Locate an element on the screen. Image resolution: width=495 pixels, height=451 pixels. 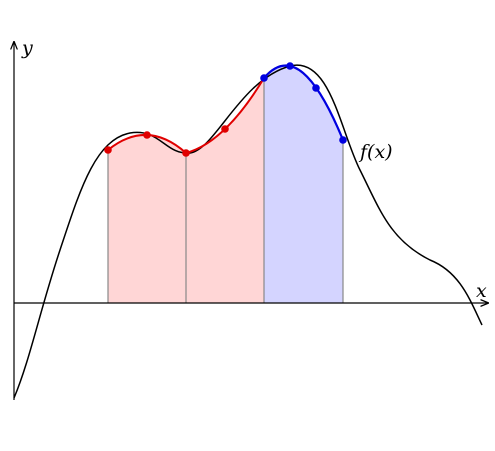
blue-nodes is located at coordinates (303, 103).